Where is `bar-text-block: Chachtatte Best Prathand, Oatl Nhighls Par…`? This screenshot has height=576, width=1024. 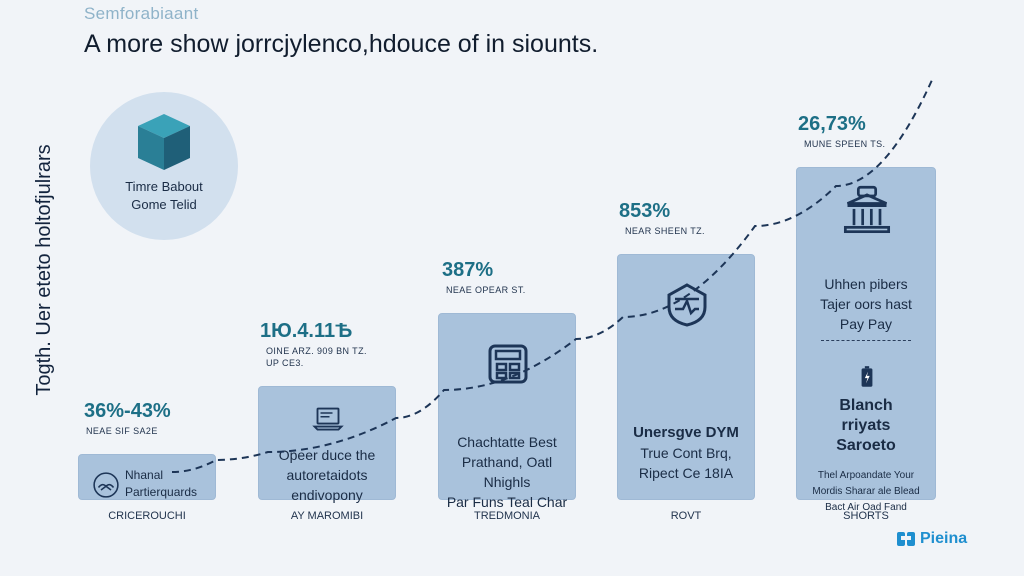 bar-text-block: Chachtatte Best Prathand, Oatl Nhighls Par… is located at coordinates (507, 472).